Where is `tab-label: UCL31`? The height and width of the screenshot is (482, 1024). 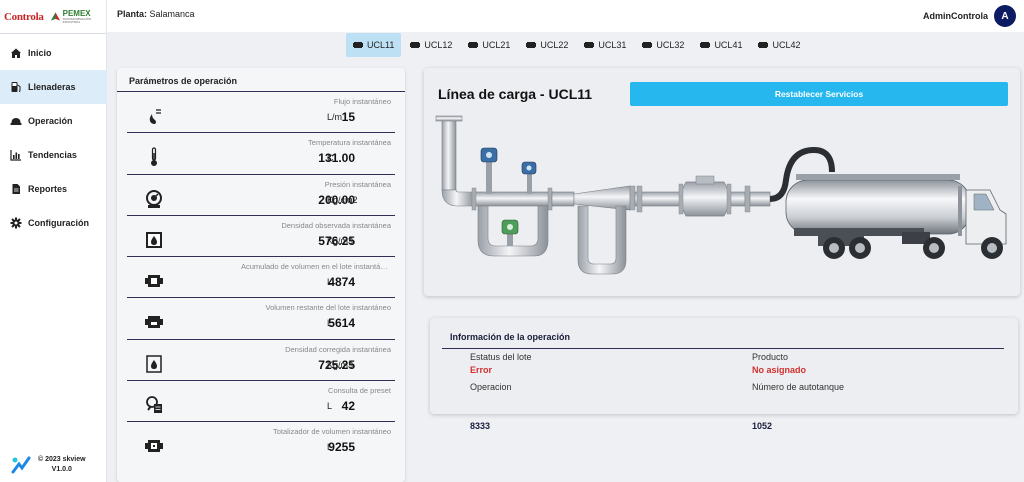
tab-label: UCL31 is located at coordinates (612, 45).